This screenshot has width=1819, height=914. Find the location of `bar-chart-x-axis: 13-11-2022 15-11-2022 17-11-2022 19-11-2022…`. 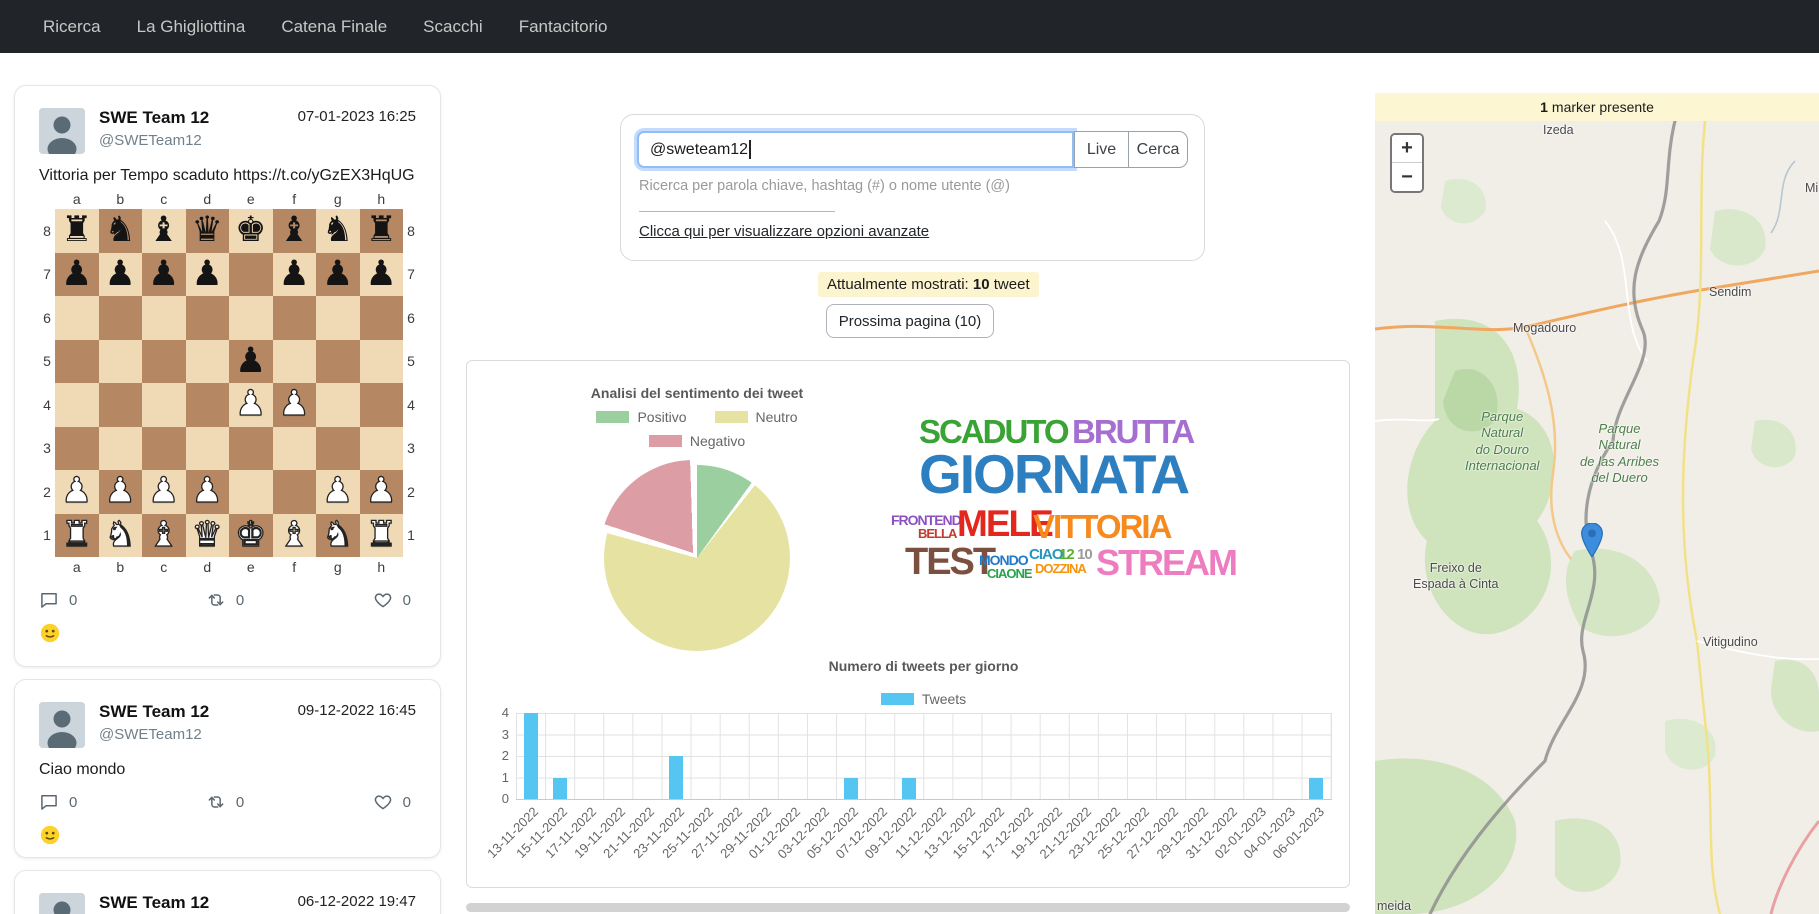

bar-chart-x-axis: 13-11-2022 15-11-2022 17-11-2022 19-11-2022… is located at coordinates (907, 844).